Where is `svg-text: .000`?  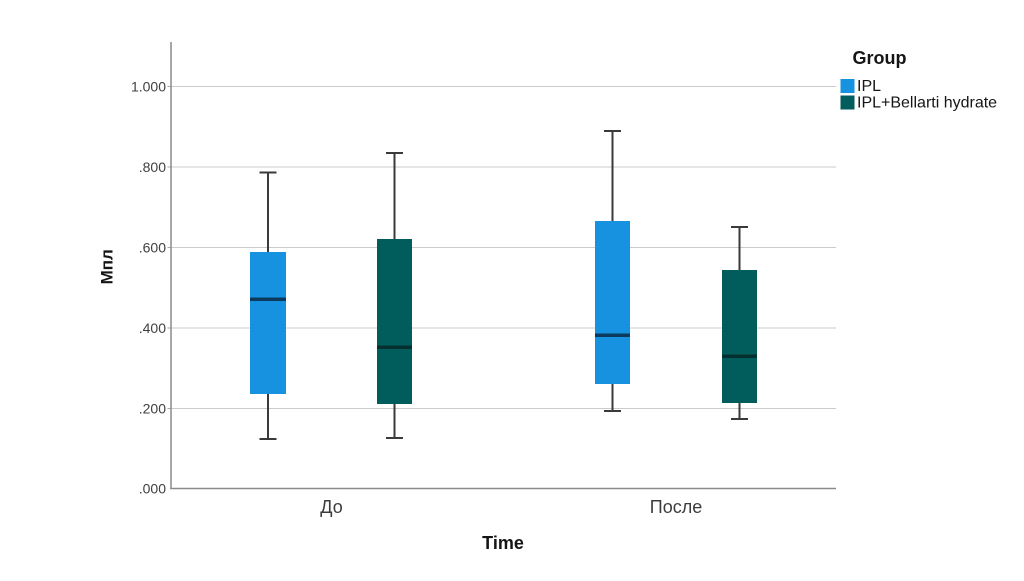
svg-text: .000 is located at coordinates (152, 489).